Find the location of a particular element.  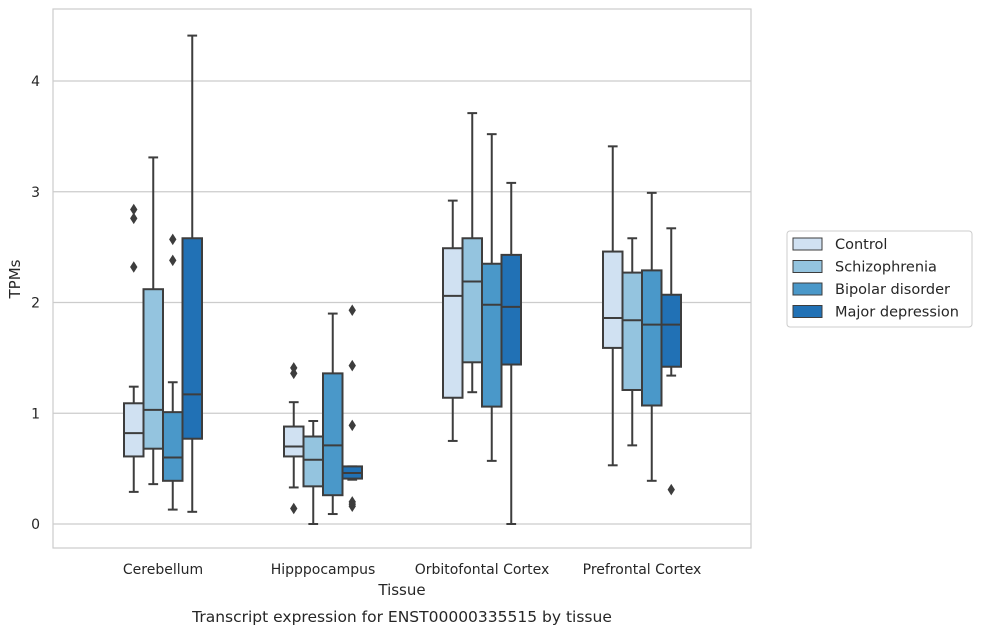

y-tick-label: 2 is located at coordinates (35, 304).